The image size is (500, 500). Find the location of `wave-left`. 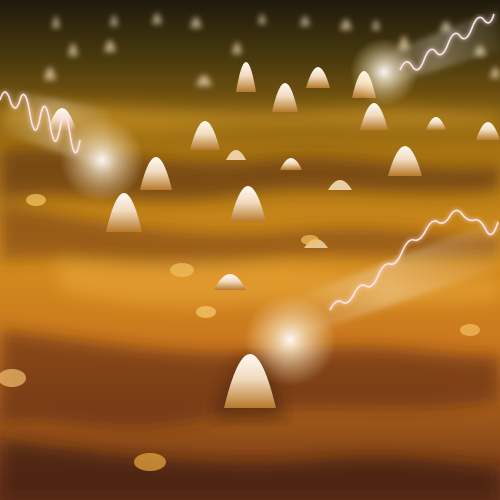

wave-left is located at coordinates (40, 122).